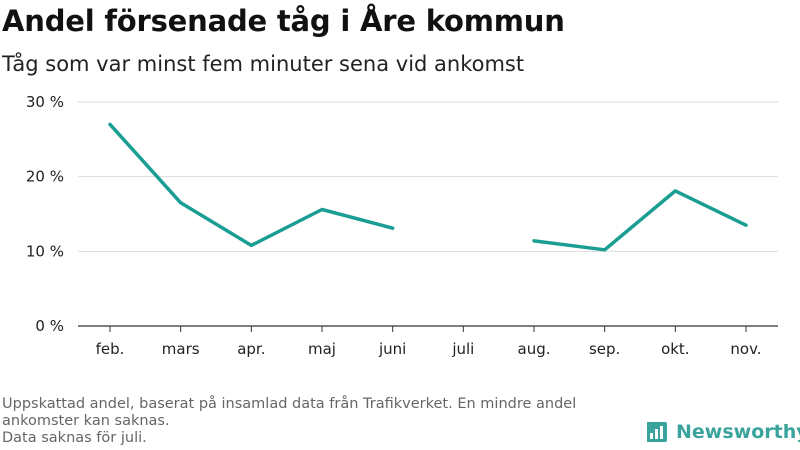 This screenshot has height=450, width=800. What do you see at coordinates (738, 432) in the screenshot?
I see `brand-name: Newsworthy` at bounding box center [738, 432].